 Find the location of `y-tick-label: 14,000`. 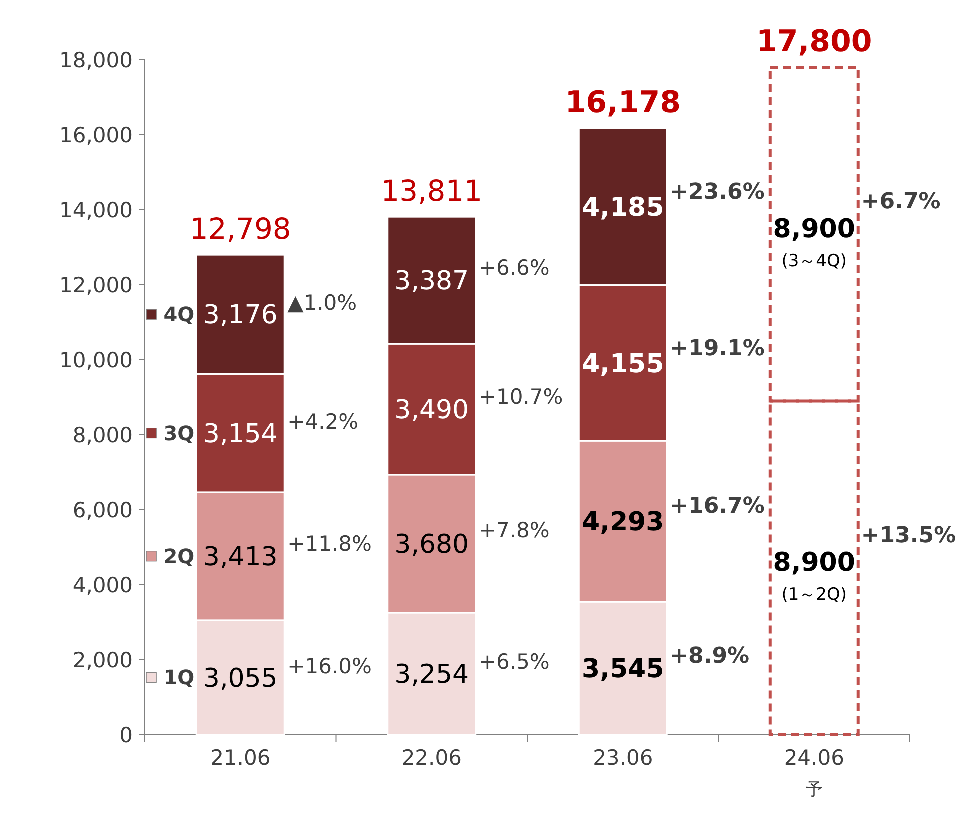

y-tick-label: 14,000 is located at coordinates (96, 210).